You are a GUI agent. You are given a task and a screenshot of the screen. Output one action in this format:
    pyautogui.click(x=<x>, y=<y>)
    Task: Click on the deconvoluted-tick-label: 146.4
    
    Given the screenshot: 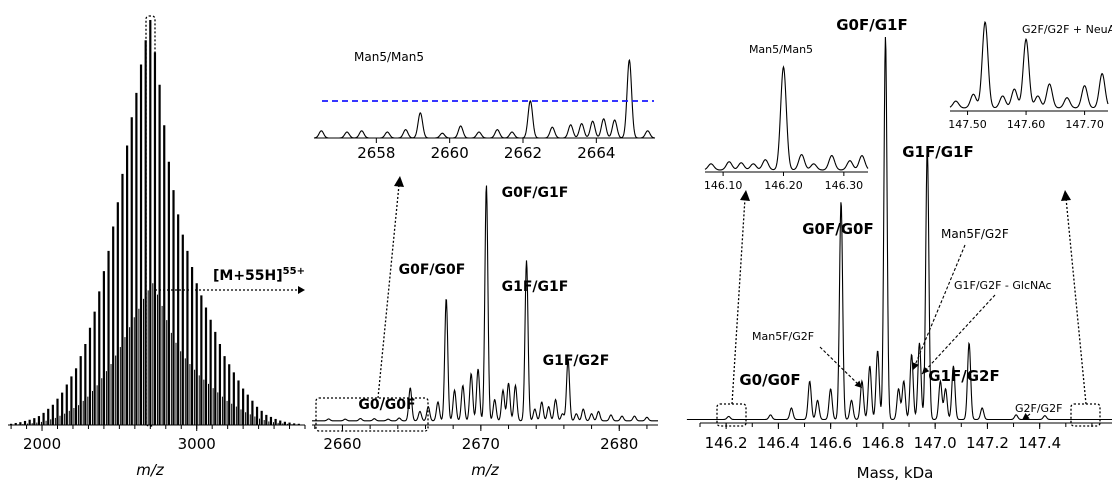 What is the action you would take?
    pyautogui.click(x=778, y=443)
    